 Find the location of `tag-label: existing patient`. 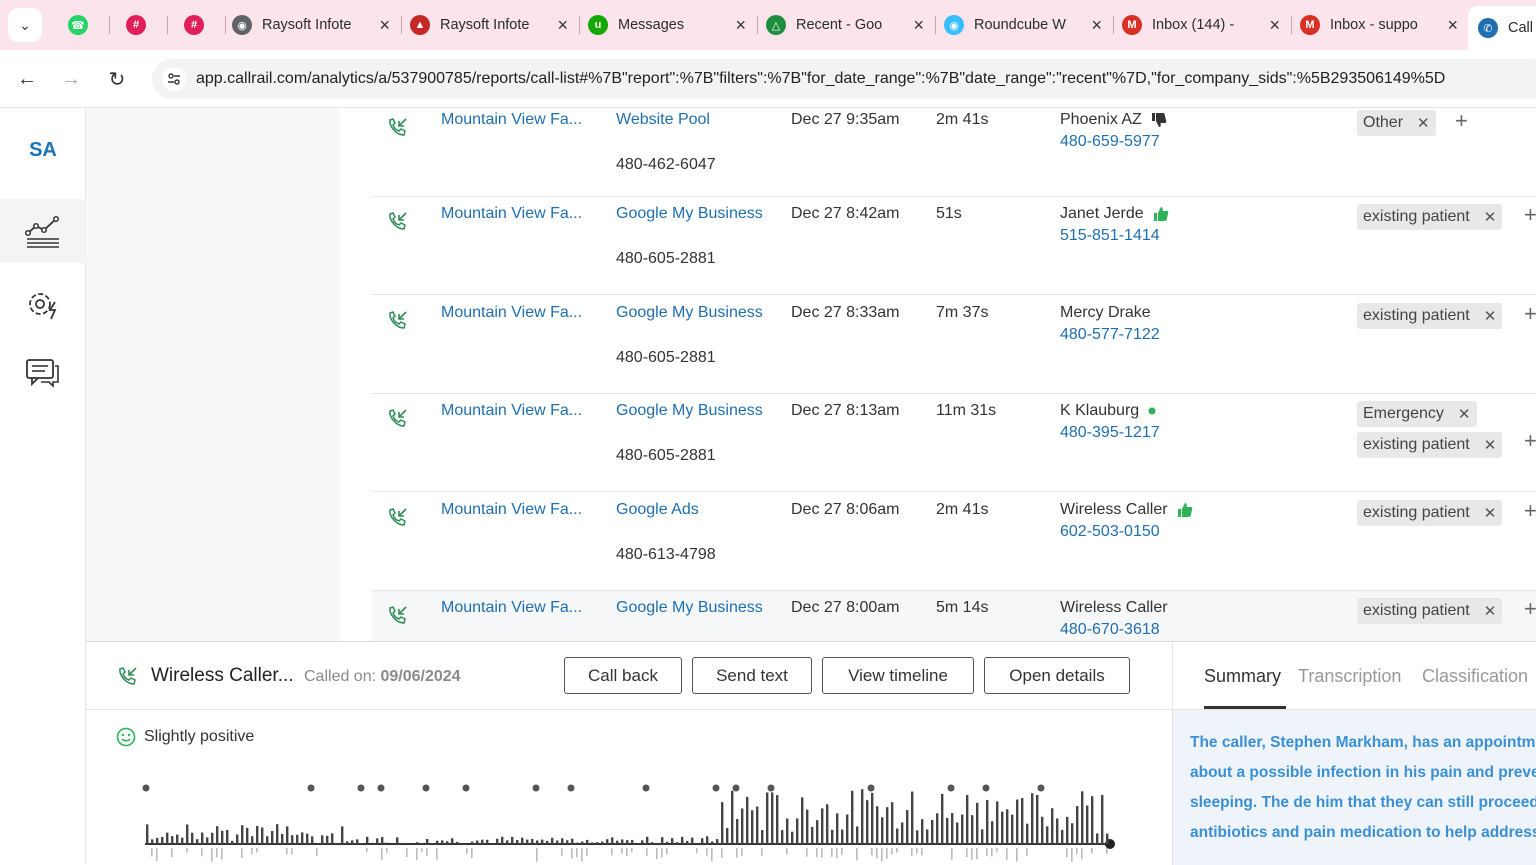

tag-label: existing patient is located at coordinates (1416, 513).